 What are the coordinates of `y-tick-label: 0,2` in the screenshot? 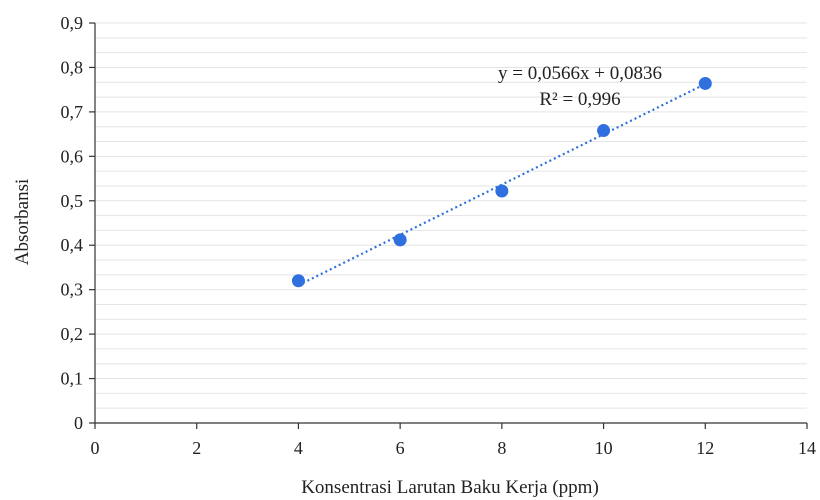 It's located at (72, 334).